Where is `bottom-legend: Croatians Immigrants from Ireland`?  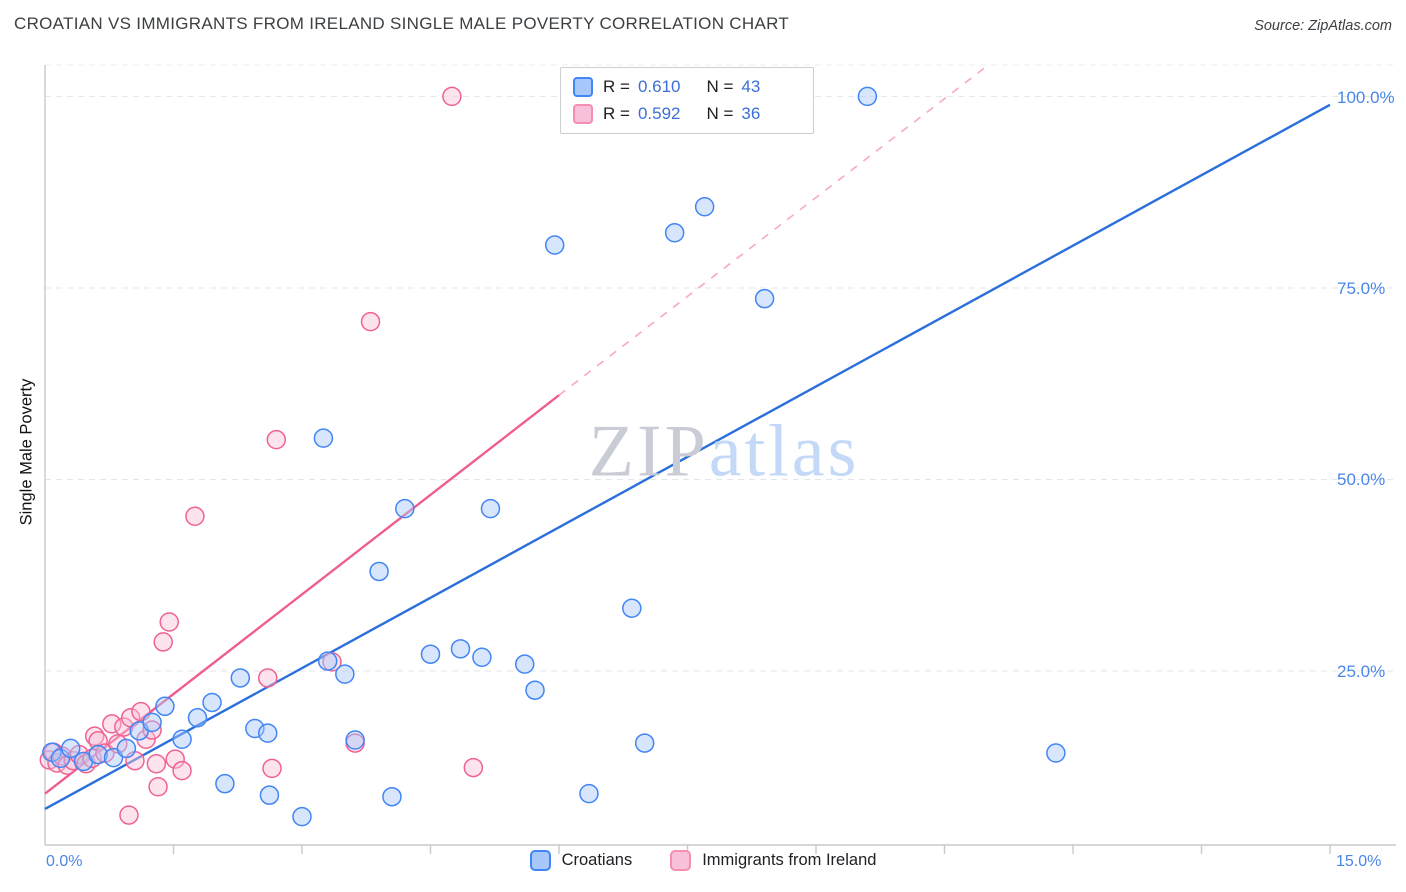 bottom-legend: Croatians Immigrants from Ireland is located at coordinates (703, 860).